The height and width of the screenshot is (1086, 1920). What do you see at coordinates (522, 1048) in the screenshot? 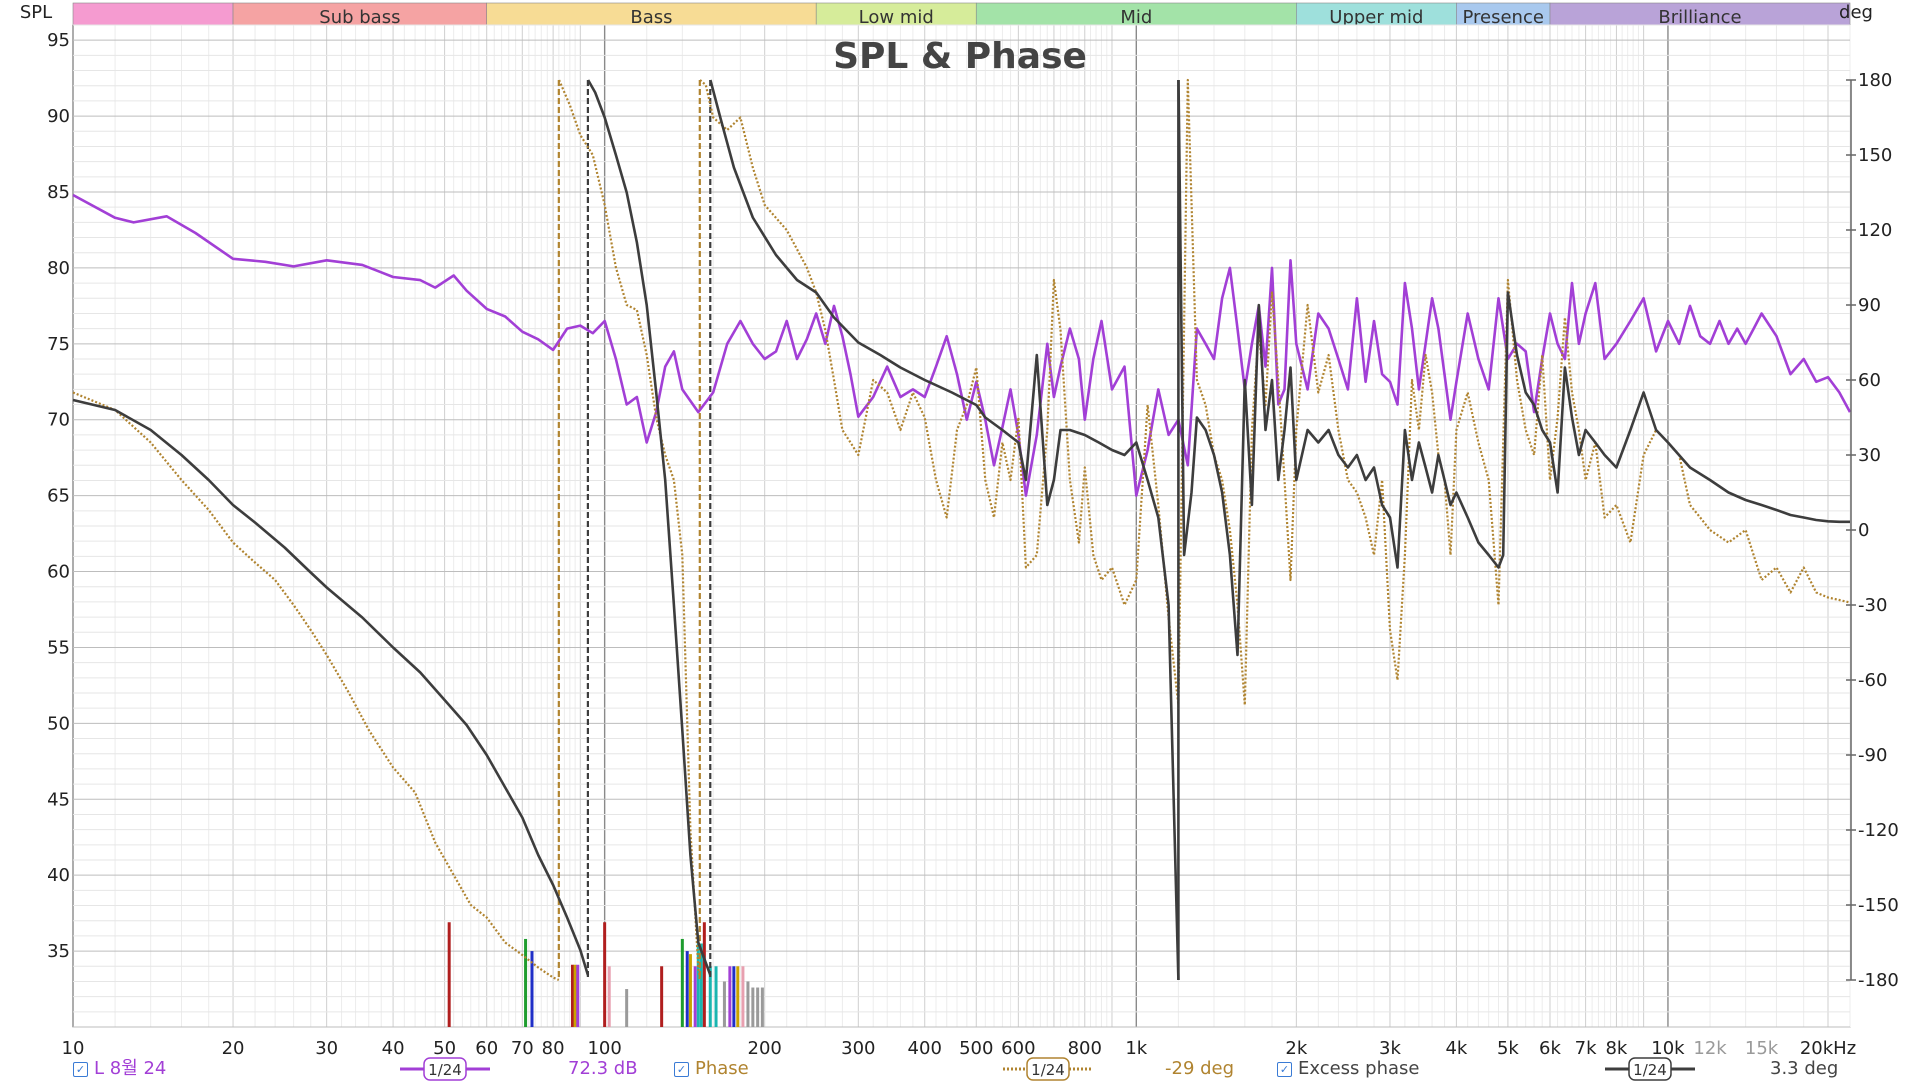
I see `x-tick-6: 70` at bounding box center [522, 1048].